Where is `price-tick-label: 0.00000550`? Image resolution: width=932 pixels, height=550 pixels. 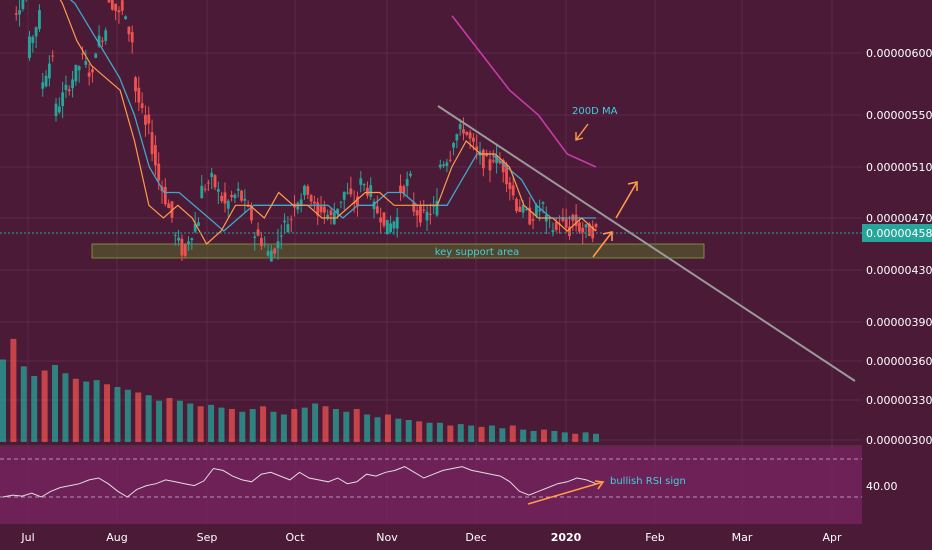
price-tick-label: 0.00000550 is located at coordinates (899, 115).